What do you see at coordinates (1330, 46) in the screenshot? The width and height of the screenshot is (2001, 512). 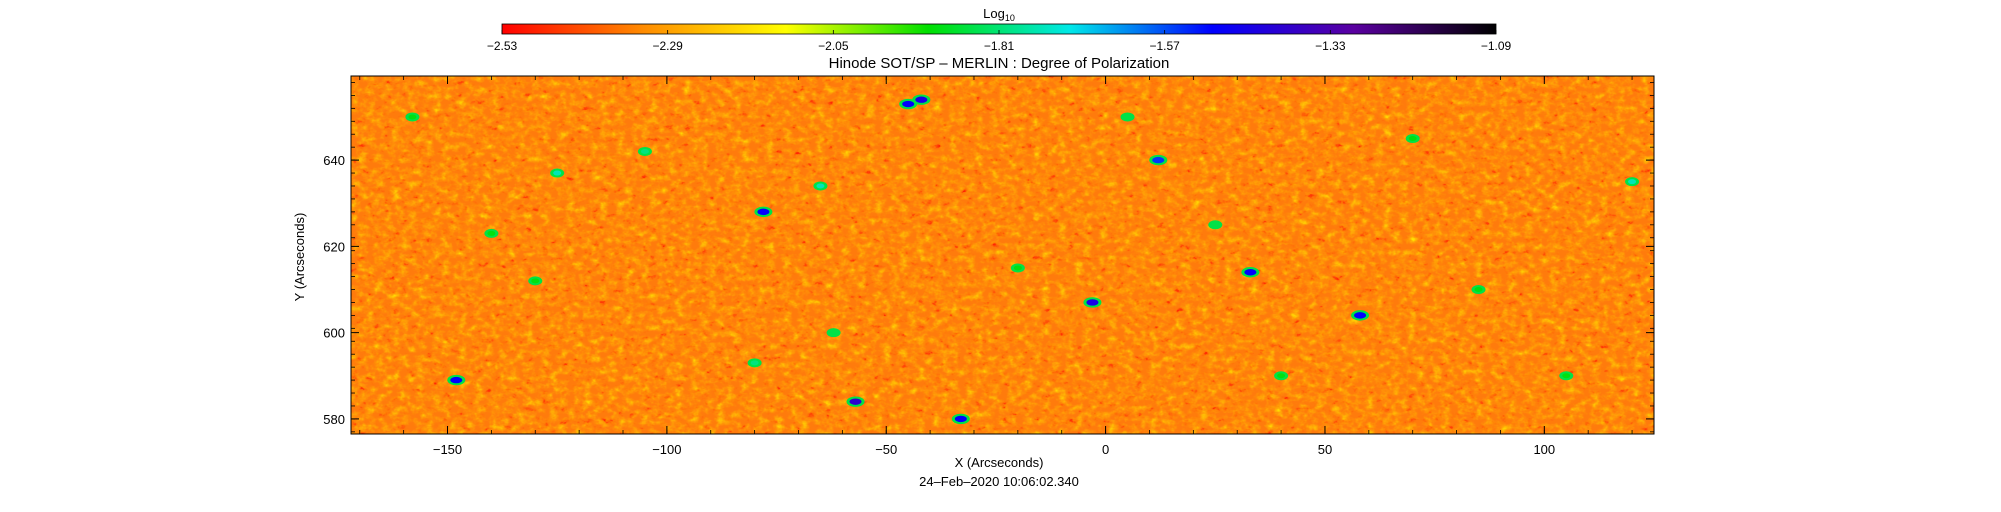 I see `colorbar-tick-label: −1.33` at bounding box center [1330, 46].